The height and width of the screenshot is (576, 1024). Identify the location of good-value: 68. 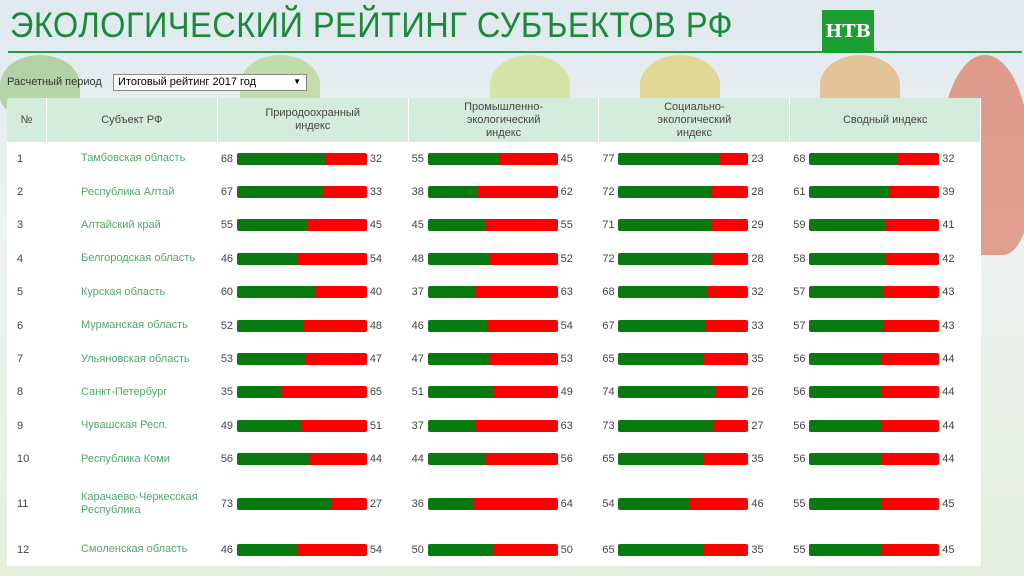
(227, 158).